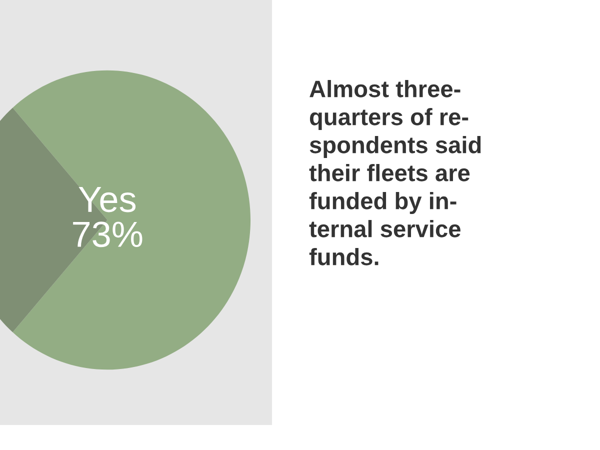  Describe the element at coordinates (395, 173) in the screenshot. I see `text: Almost three- quarters of re- spondents said their fleets are funded by in- ternal service funds.` at that location.